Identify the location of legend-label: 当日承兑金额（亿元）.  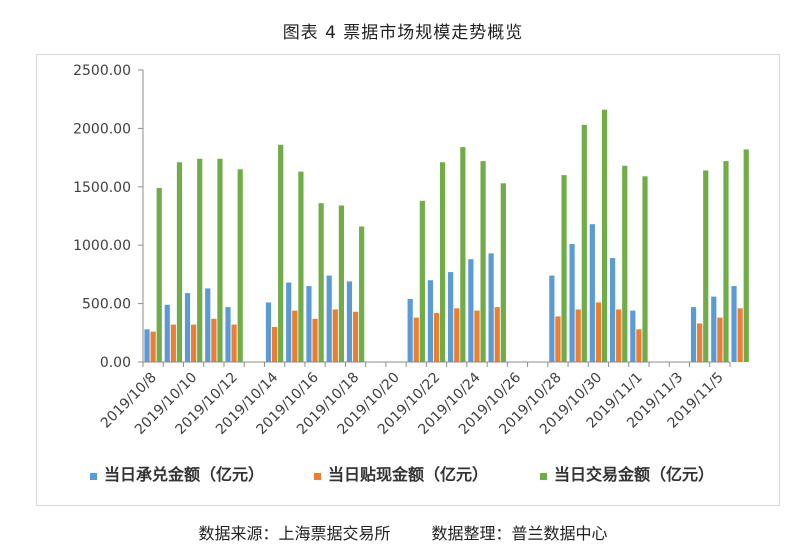
(184, 474).